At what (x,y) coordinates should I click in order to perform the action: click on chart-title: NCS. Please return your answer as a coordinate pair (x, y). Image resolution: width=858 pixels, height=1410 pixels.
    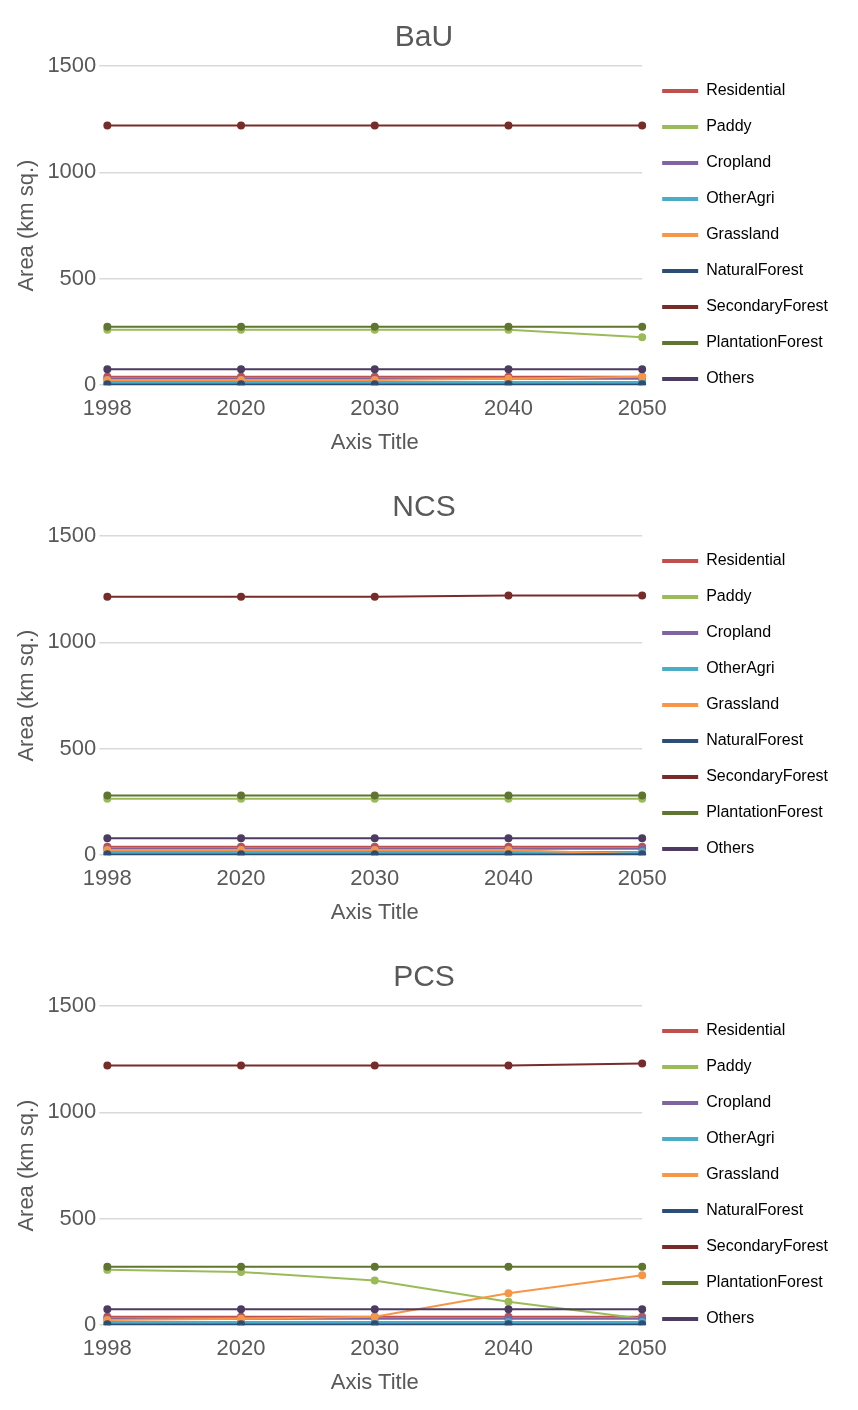
    Looking at the image, I should click on (424, 506).